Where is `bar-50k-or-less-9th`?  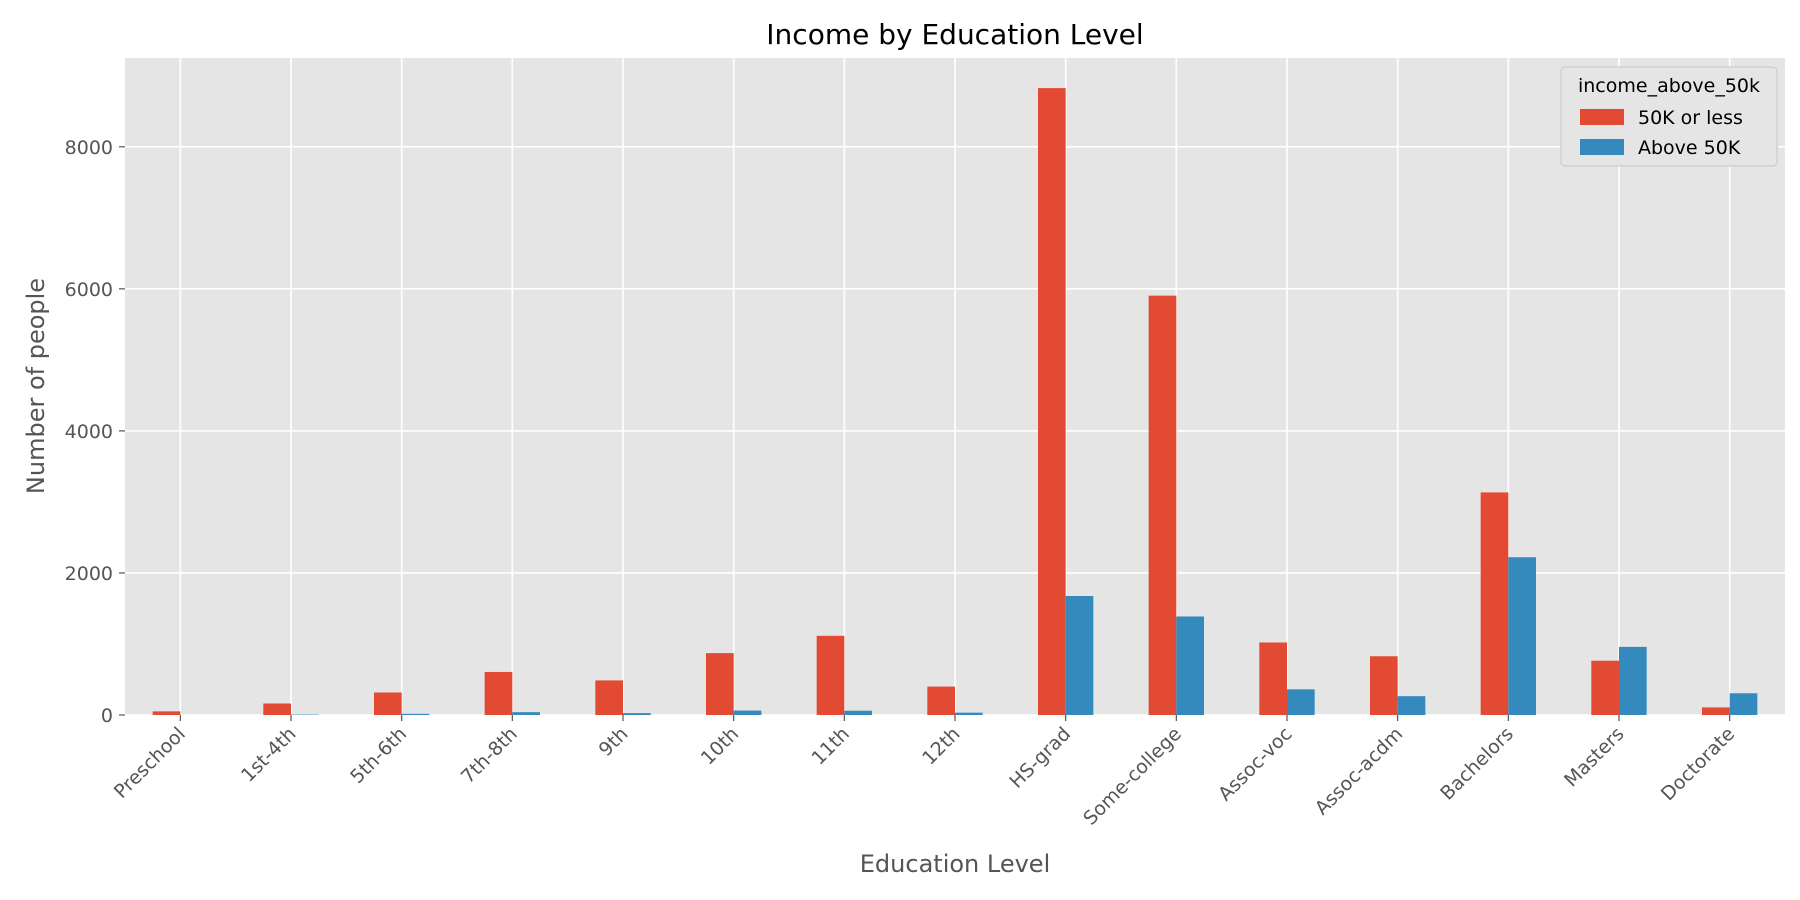
bar-50k-or-less-9th is located at coordinates (609, 697).